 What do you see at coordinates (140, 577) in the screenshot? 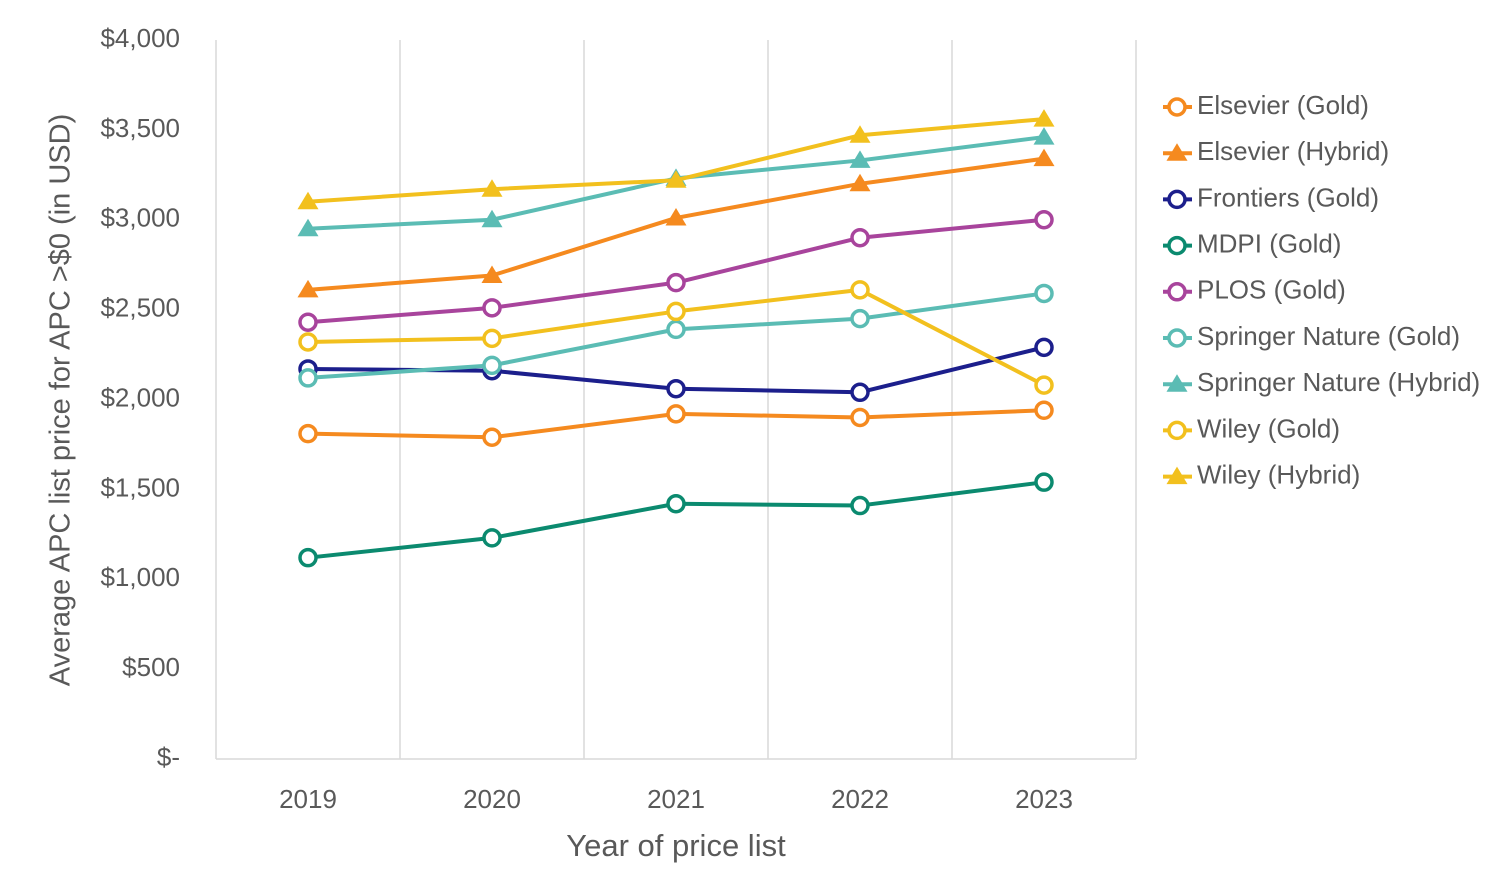
I see `y-tick-label: $1,000` at bounding box center [140, 577].